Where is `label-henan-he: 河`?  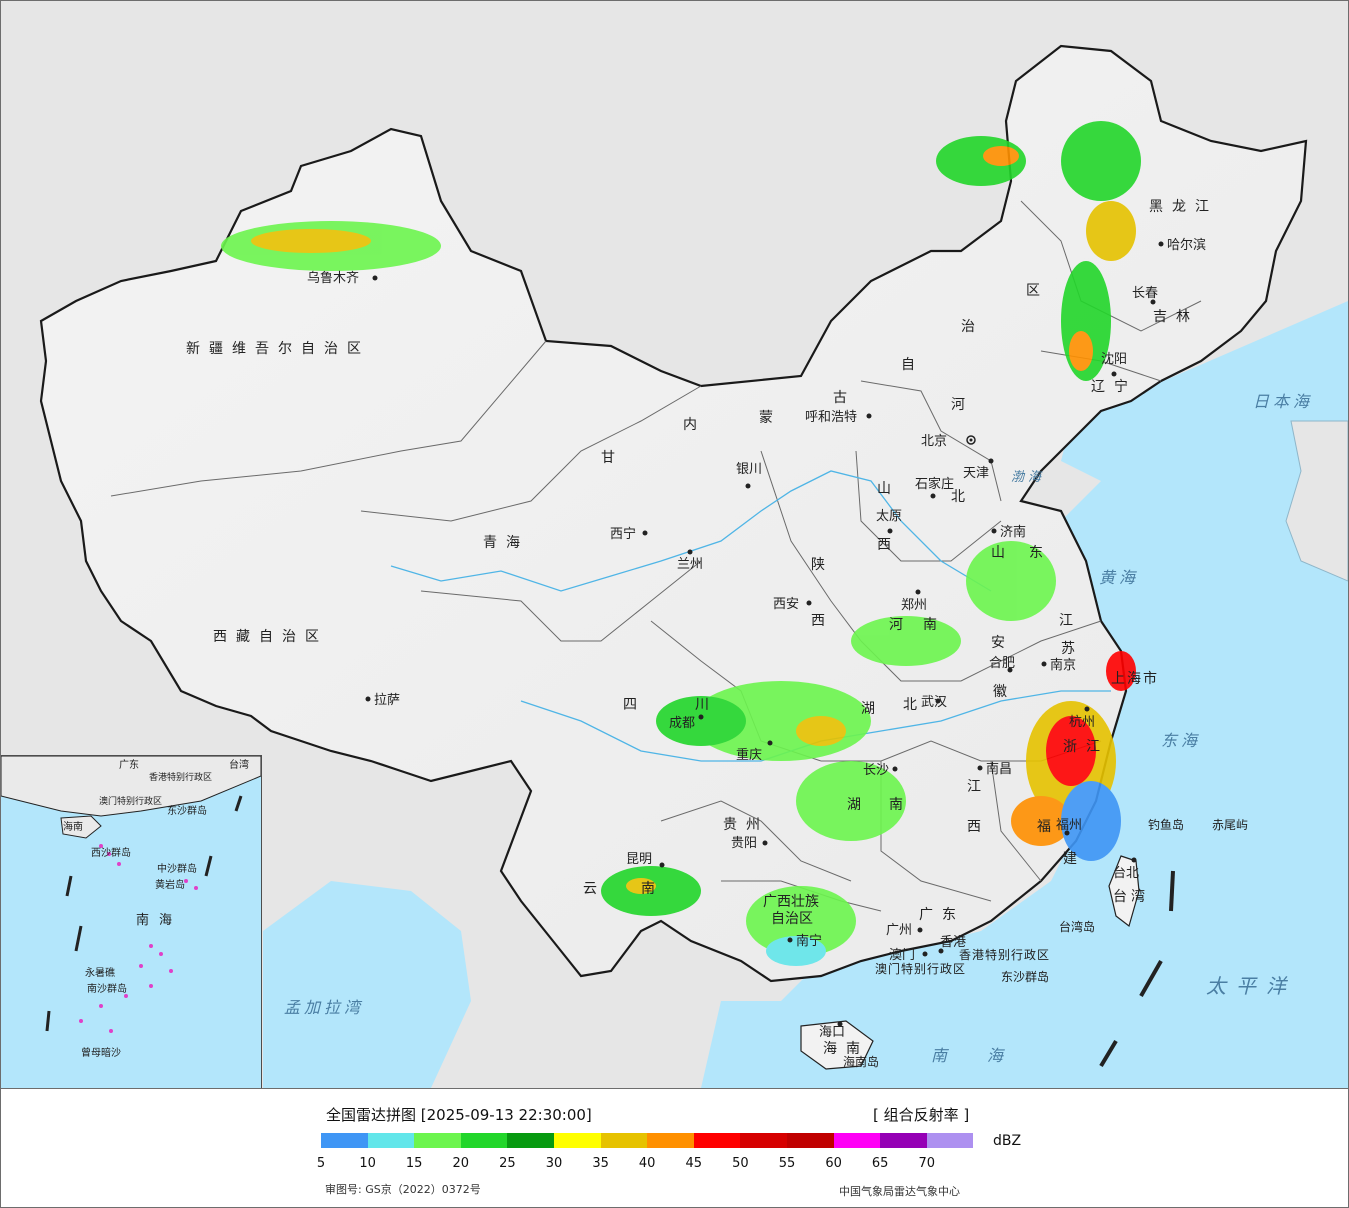 label-henan-he: 河 is located at coordinates (900, 625).